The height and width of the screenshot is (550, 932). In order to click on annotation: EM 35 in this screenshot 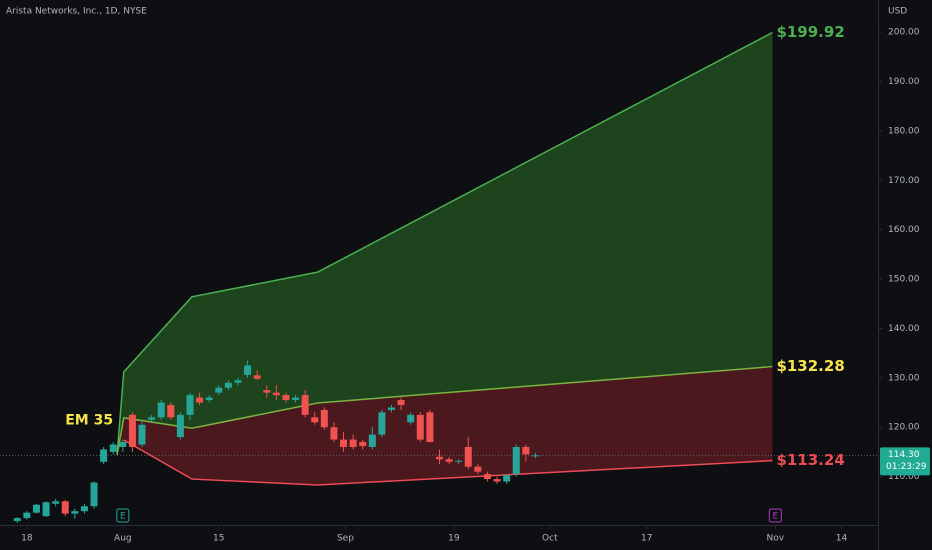, I will do `click(89, 421)`.